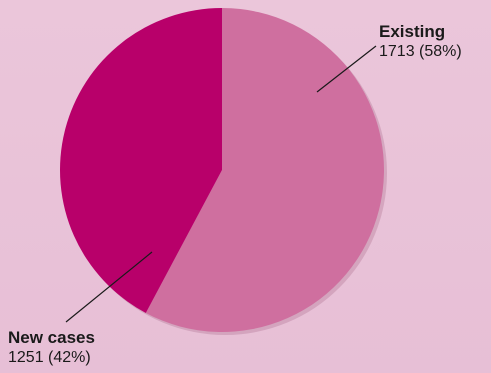 Image resolution: width=491 pixels, height=373 pixels. What do you see at coordinates (346, 69) in the screenshot?
I see `leader-line-existing` at bounding box center [346, 69].